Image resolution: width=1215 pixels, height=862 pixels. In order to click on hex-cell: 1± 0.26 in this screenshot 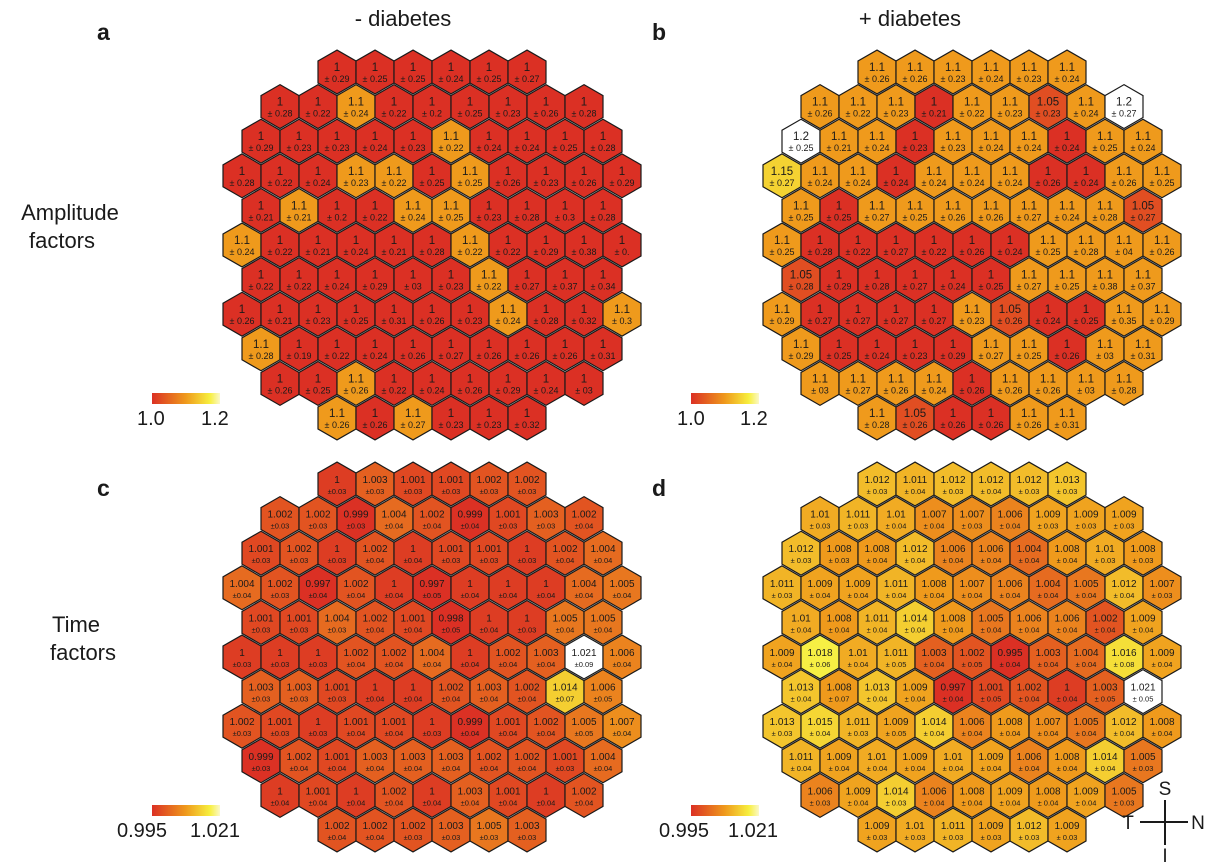, I will do `click(489, 349)`.